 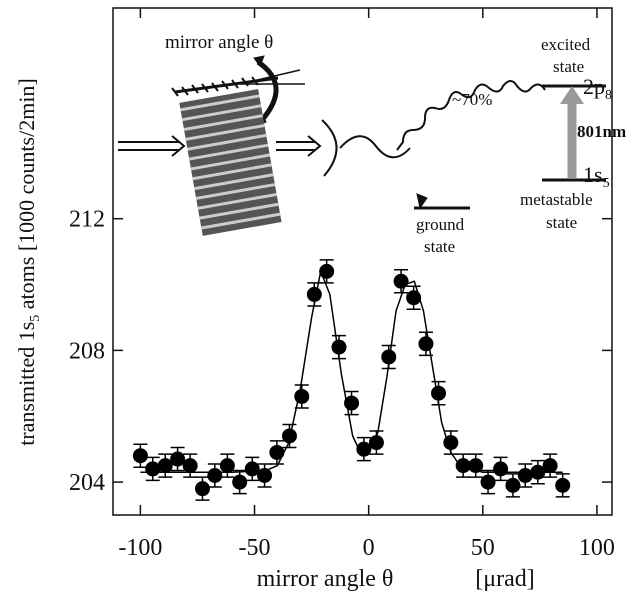 I want to click on x-axis-unit: [μrad], so click(x=505, y=578).